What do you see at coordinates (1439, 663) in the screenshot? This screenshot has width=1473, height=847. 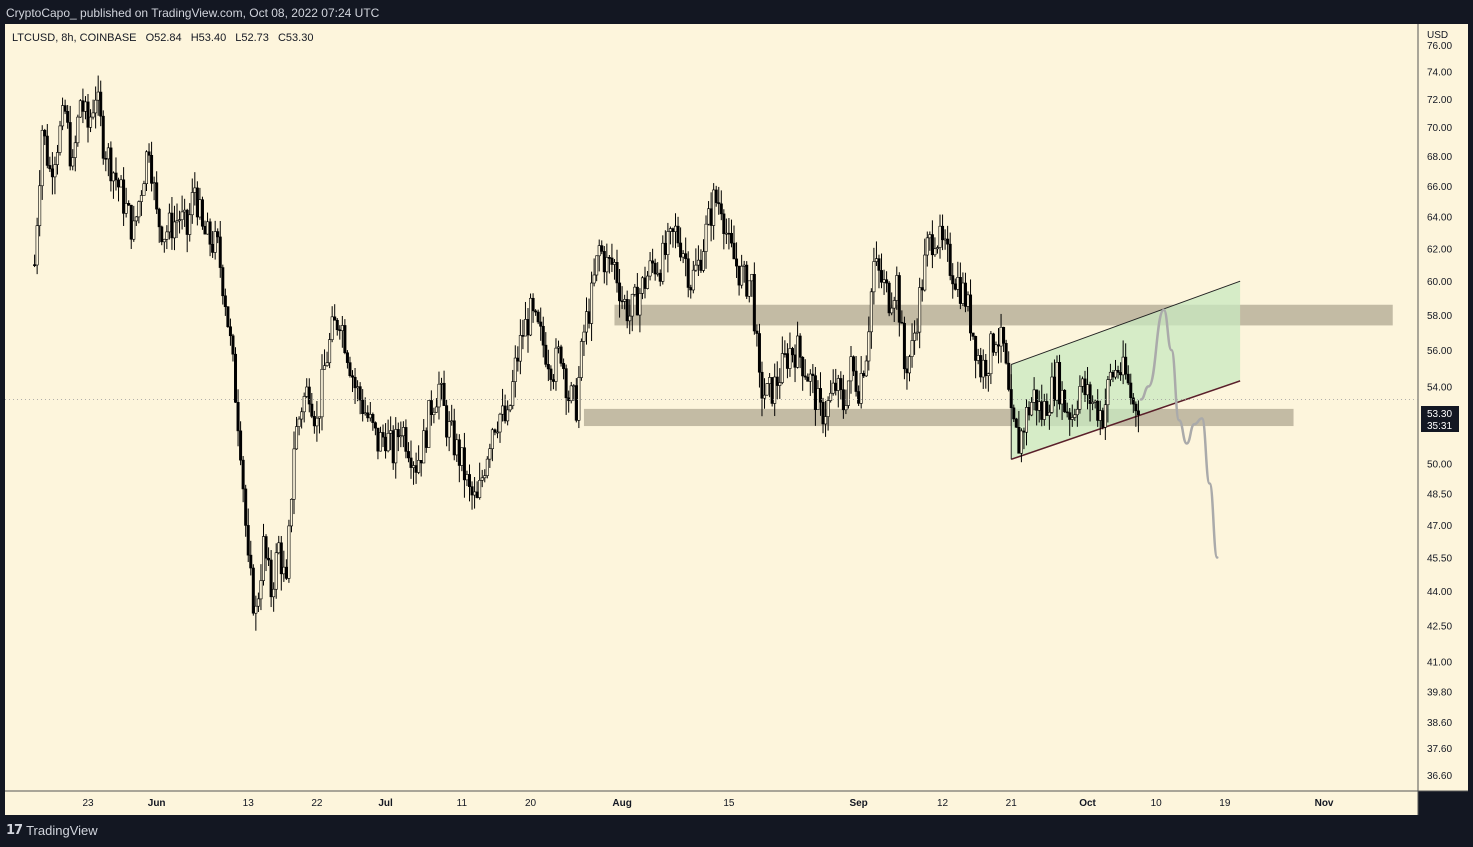 I see `y-tick-label: 41.00` at bounding box center [1439, 663].